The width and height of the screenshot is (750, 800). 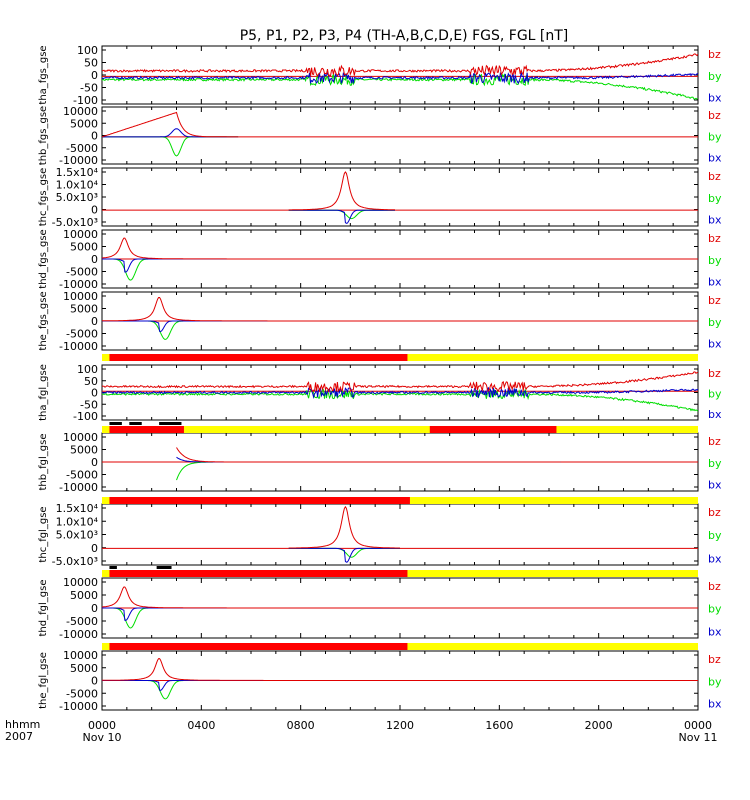 I want to click on year-label: 2007, so click(x=19, y=736).